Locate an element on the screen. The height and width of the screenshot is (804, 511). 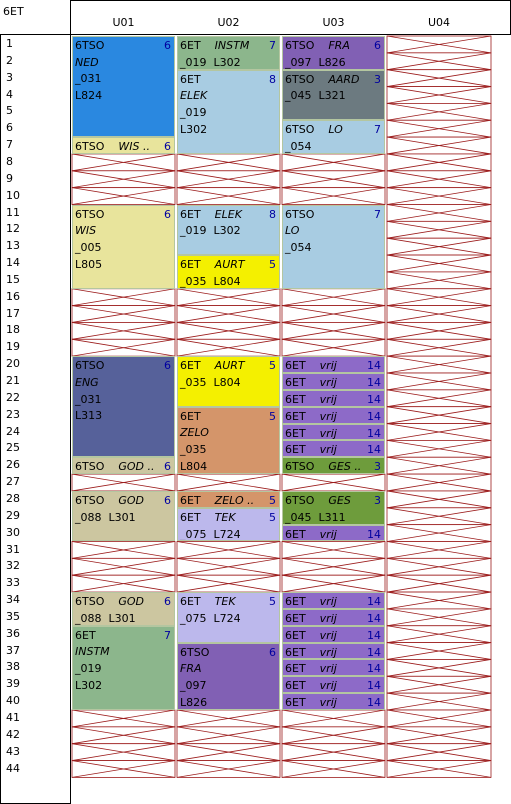
period-label: 19 is located at coordinates (13, 347).